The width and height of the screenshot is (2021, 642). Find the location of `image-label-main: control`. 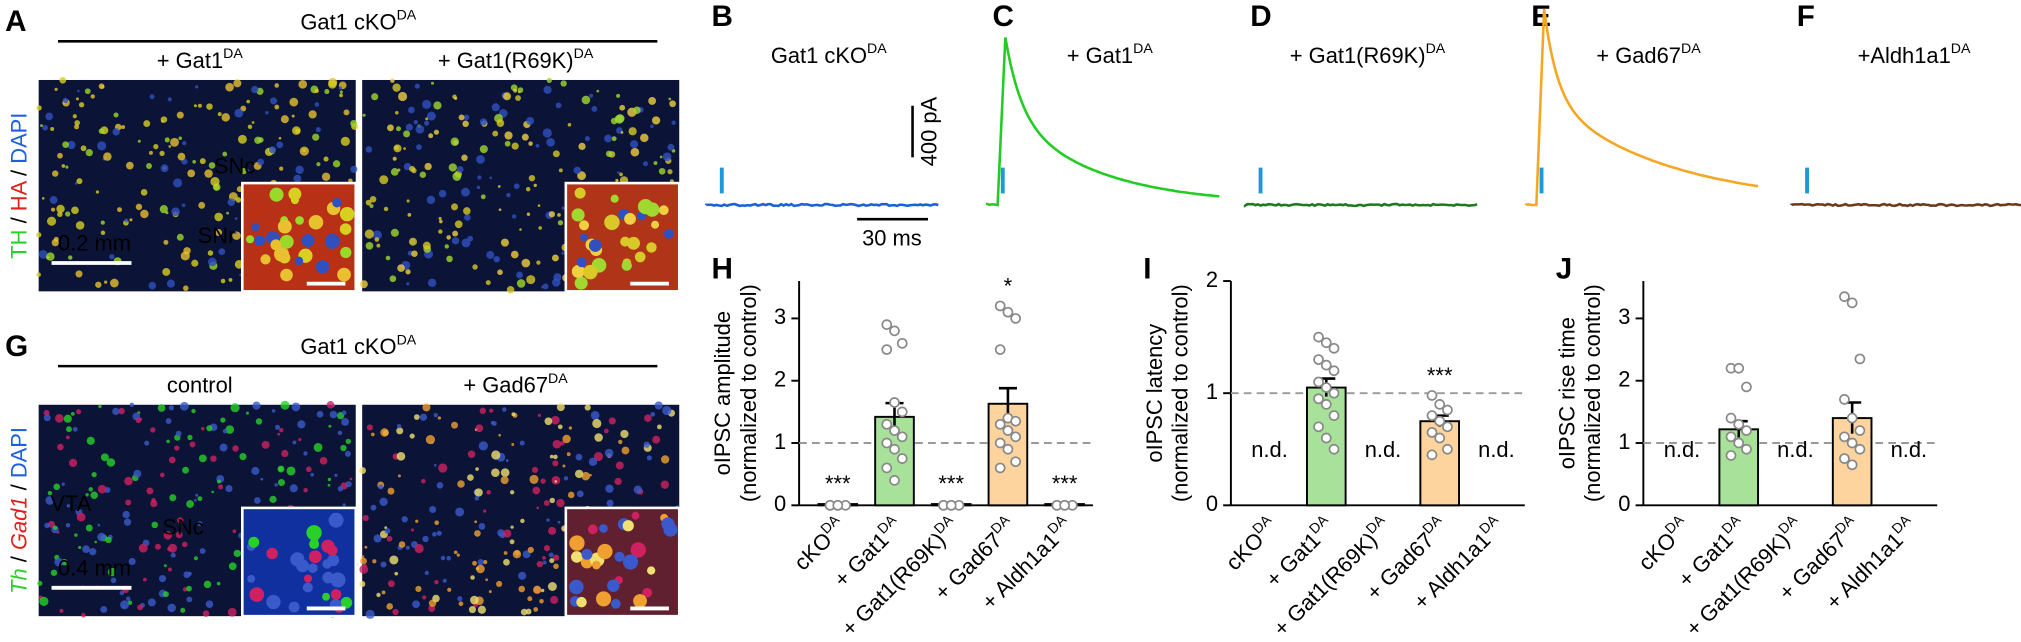

image-label-main: control is located at coordinates (200, 385).